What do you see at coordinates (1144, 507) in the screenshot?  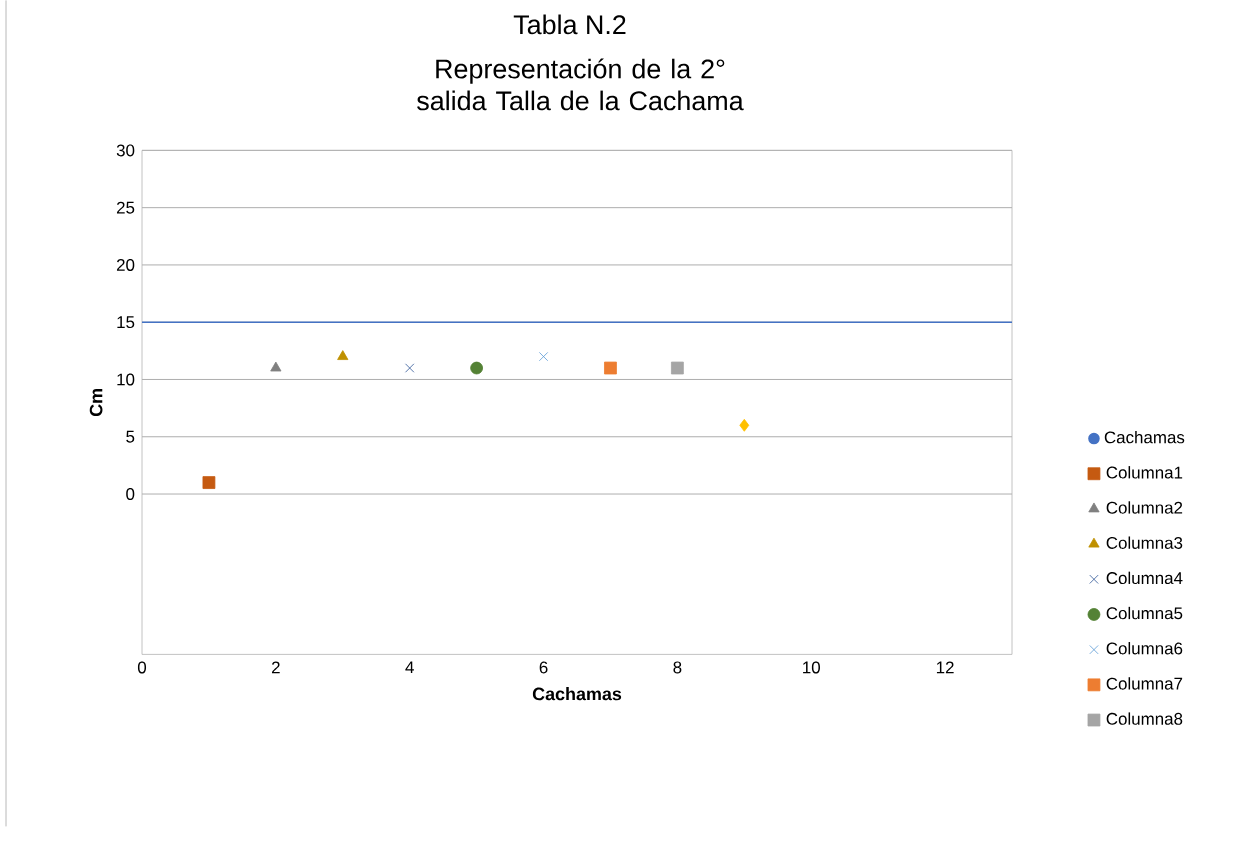 I see `legend-label: Columna2` at bounding box center [1144, 507].